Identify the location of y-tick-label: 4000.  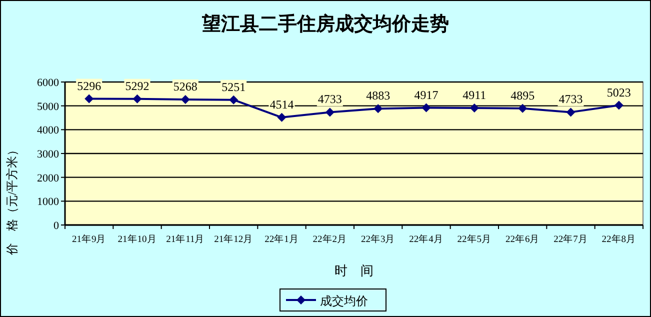
(48, 130).